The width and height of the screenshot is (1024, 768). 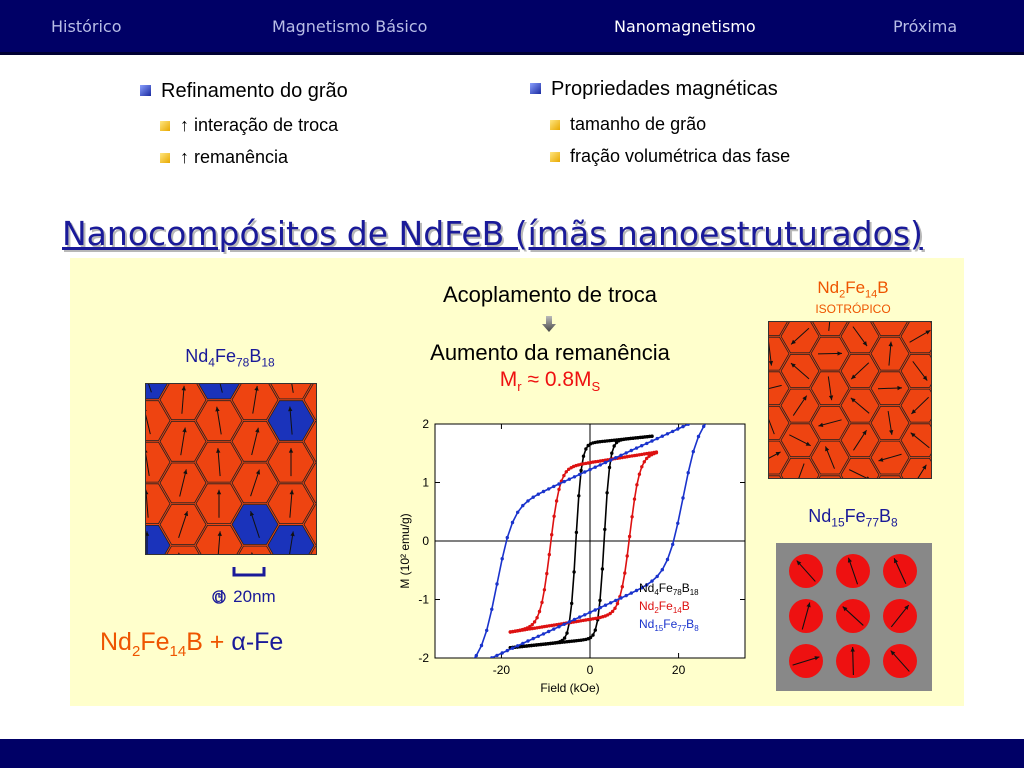 What do you see at coordinates (850, 400) in the screenshot?
I see `right-grain-microstructure` at bounding box center [850, 400].